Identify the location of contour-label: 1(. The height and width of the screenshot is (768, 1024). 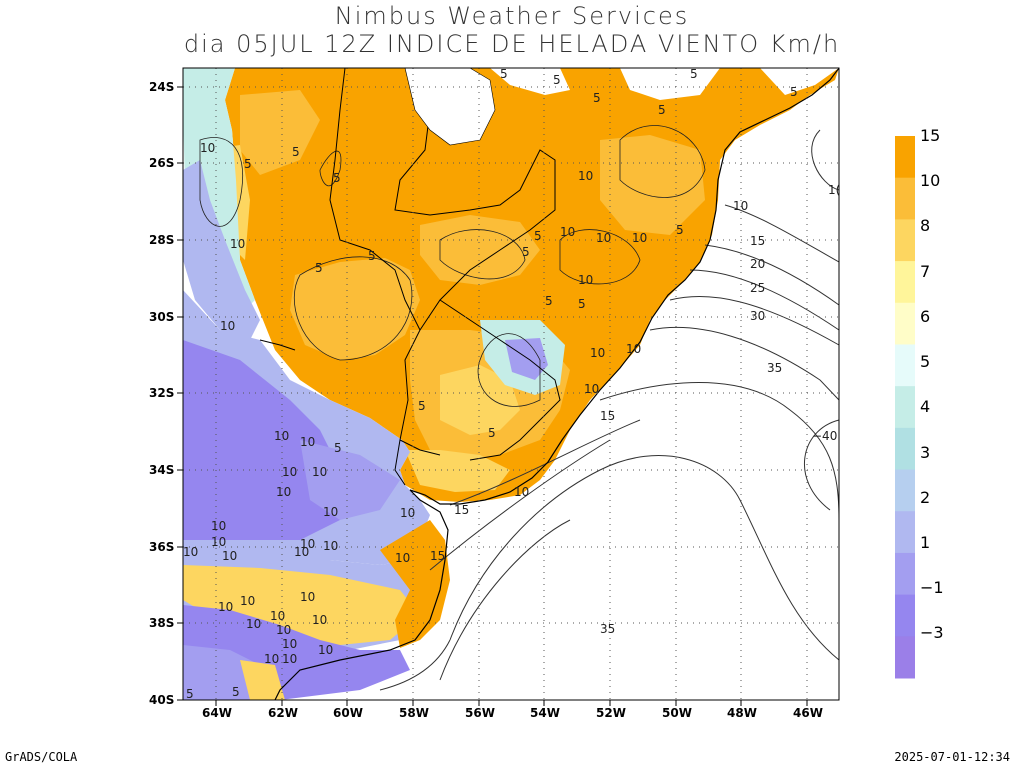
(834, 190).